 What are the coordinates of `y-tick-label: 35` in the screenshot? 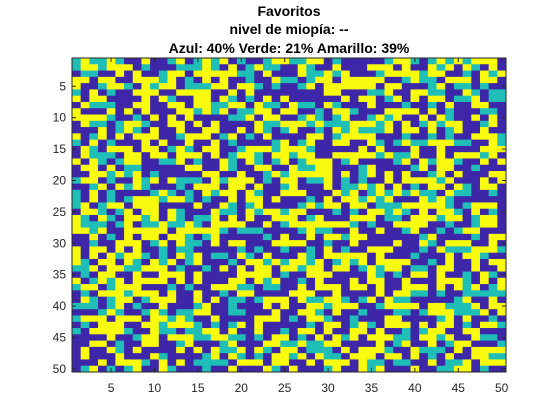 It's located at (60, 275).